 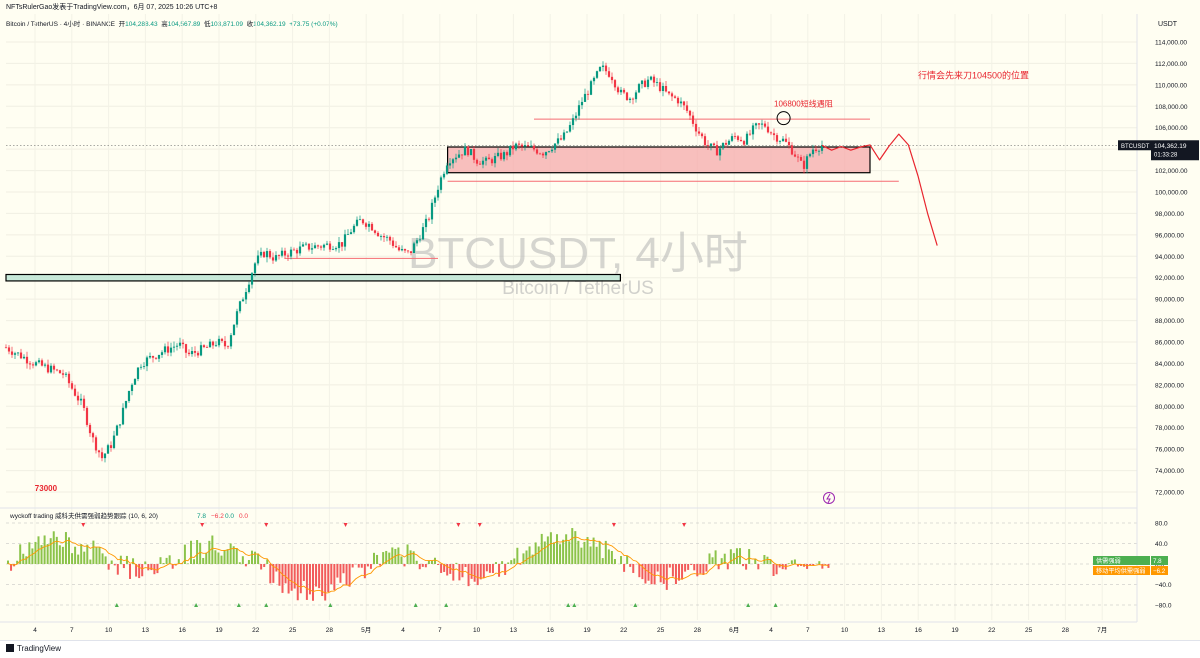 I want to click on time-tick-label: 10, so click(x=845, y=630).